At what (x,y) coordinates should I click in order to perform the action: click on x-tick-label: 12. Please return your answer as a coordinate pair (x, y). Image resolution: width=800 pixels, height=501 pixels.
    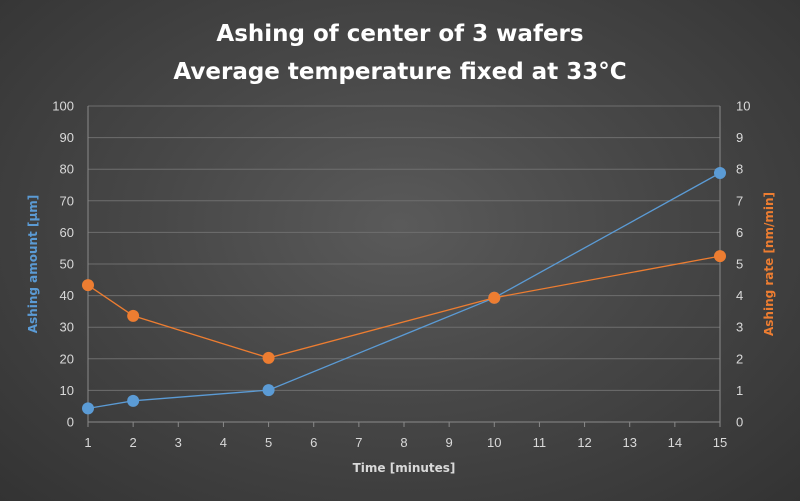
    Looking at the image, I should click on (584, 442).